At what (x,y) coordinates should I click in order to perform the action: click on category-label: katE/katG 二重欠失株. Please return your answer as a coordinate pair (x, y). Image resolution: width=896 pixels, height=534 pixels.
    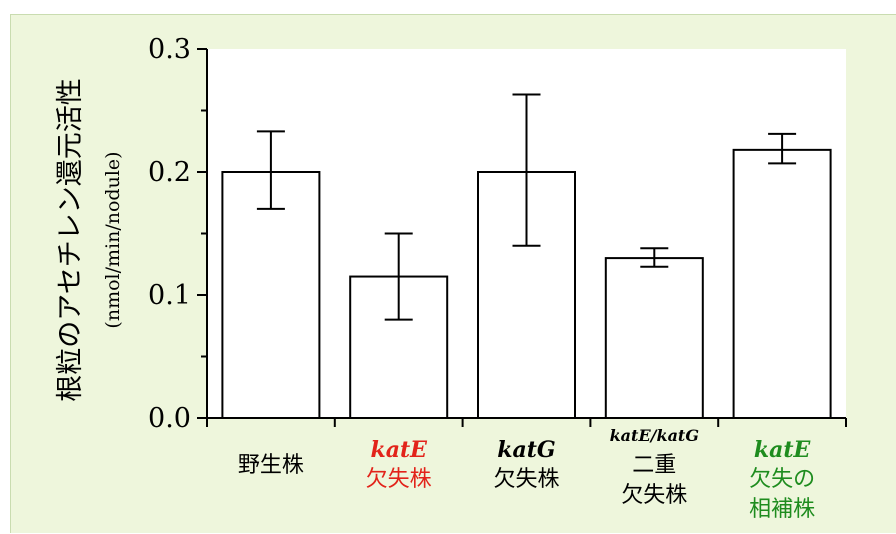
    Looking at the image, I should click on (654, 466).